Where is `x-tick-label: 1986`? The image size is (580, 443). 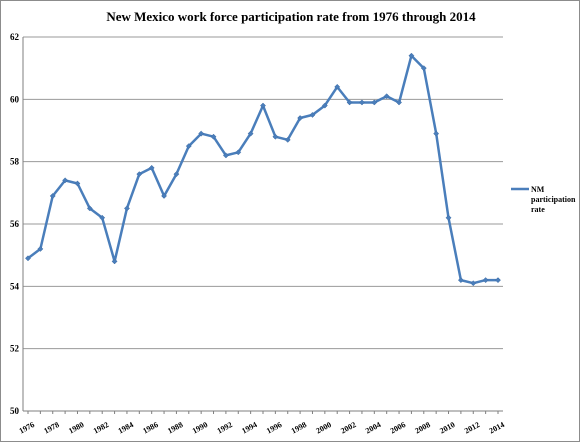 x-tick-label: 1986 is located at coordinates (150, 427).